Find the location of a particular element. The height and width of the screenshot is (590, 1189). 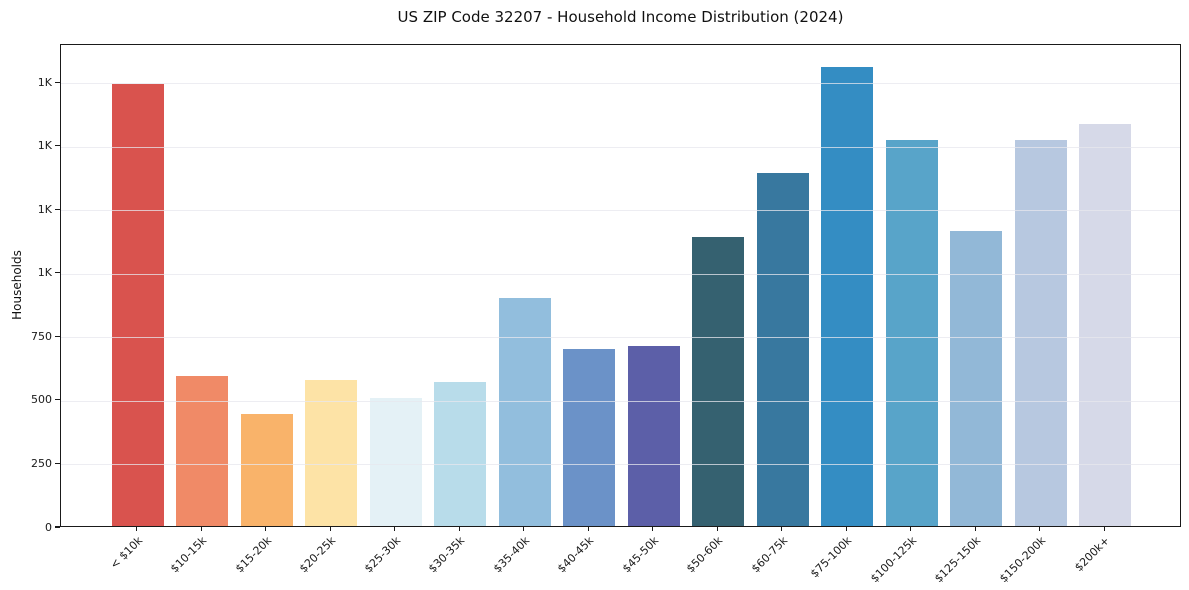

x-tick-label: $40-45k is located at coordinates (576, 555).